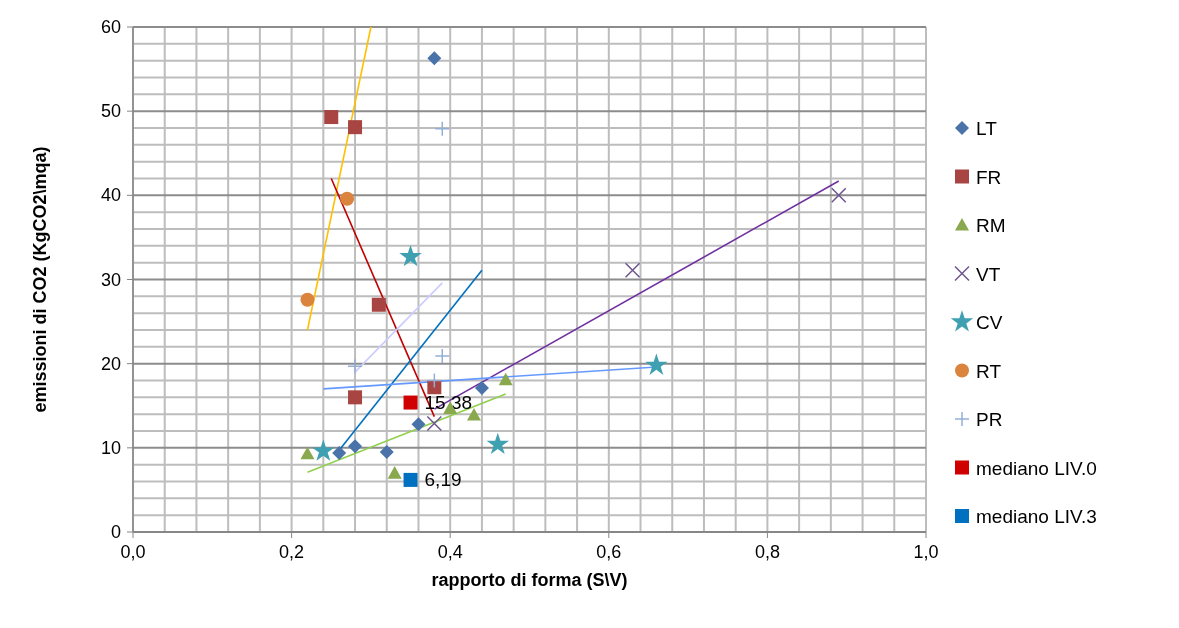  I want to click on legend-label: mediano LIV.0, so click(1036, 468).